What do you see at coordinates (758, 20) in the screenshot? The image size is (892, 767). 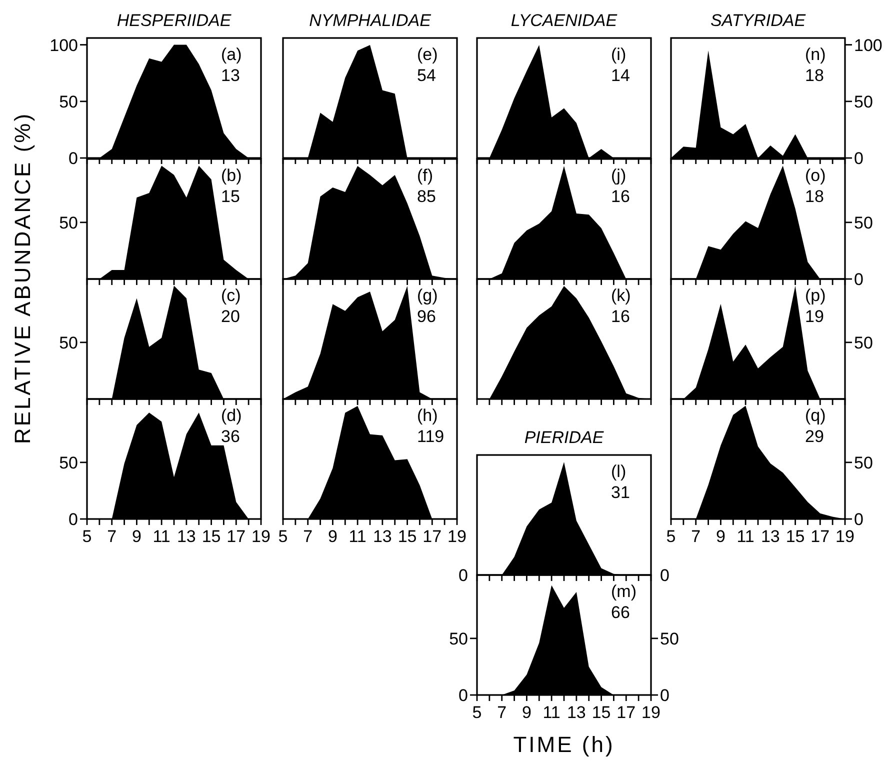 I see `chart-title: SATYRIDAE` at bounding box center [758, 20].